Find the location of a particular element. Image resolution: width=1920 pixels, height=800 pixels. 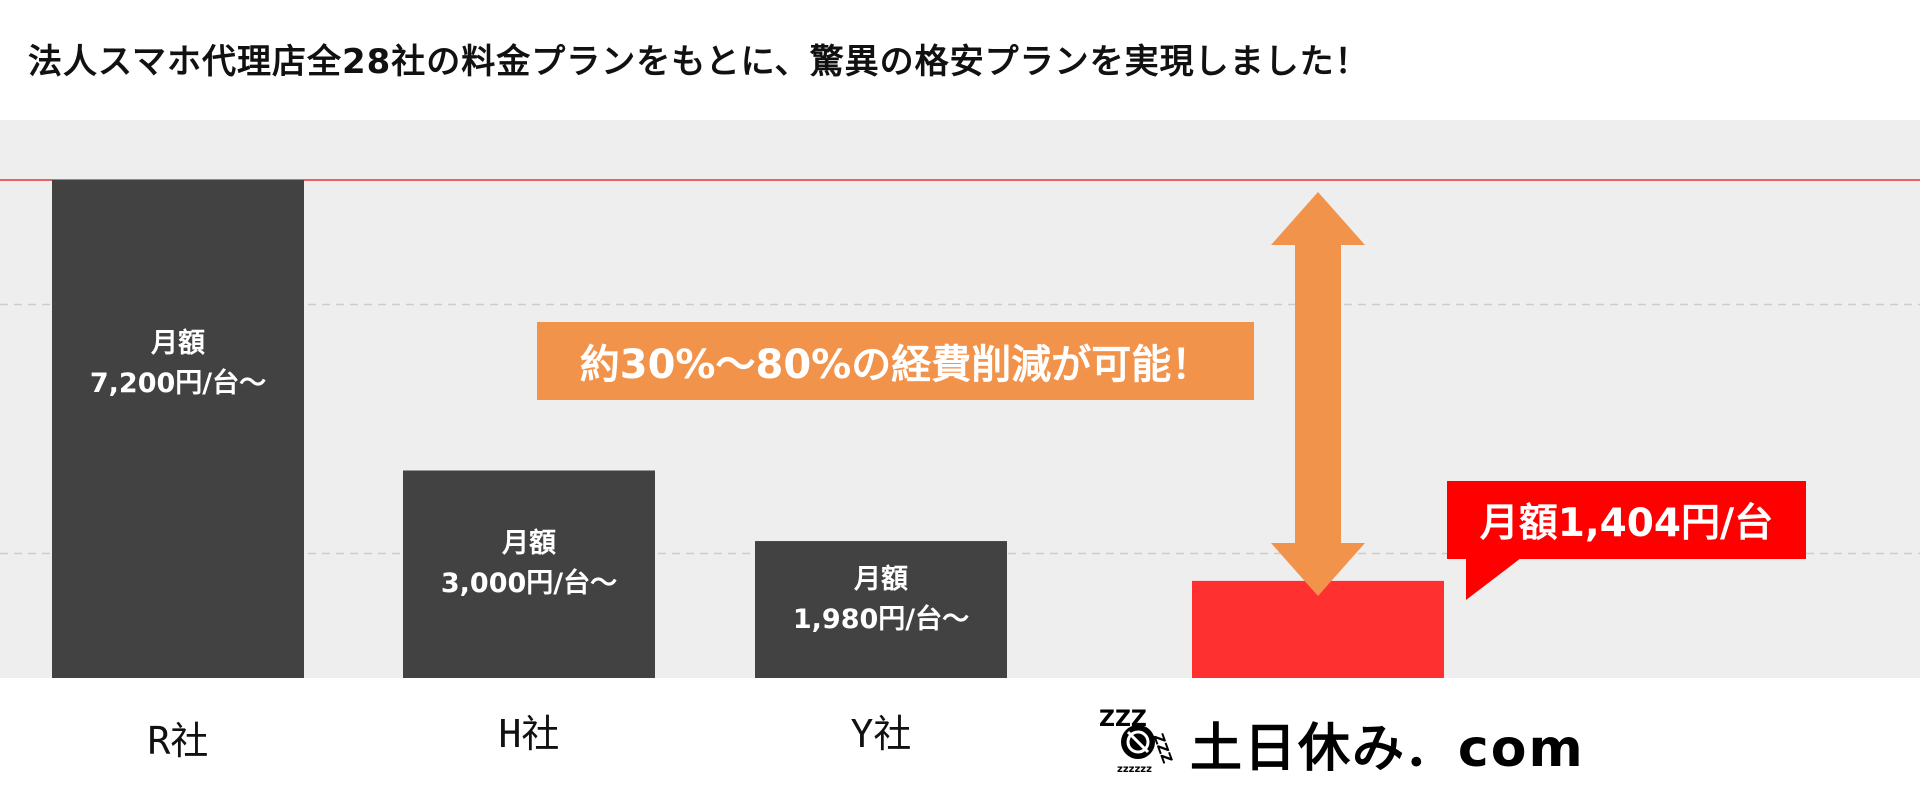

site-logo: ZZZ ZZZ zzzzzz 土日休み．com is located at coordinates (1339, 737).